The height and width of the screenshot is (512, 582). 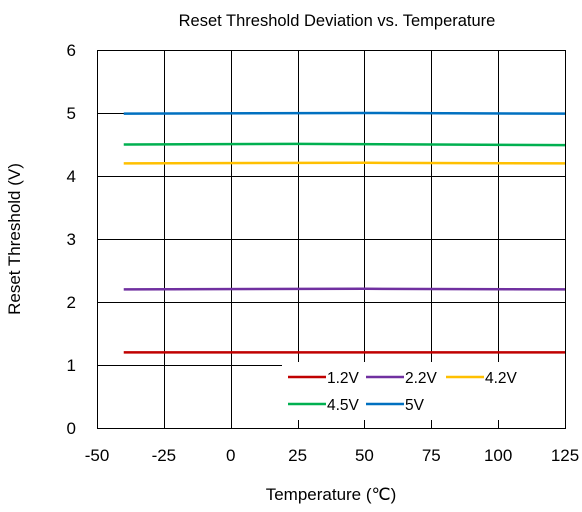 I want to click on series-line-4.5V, so click(x=344, y=144).